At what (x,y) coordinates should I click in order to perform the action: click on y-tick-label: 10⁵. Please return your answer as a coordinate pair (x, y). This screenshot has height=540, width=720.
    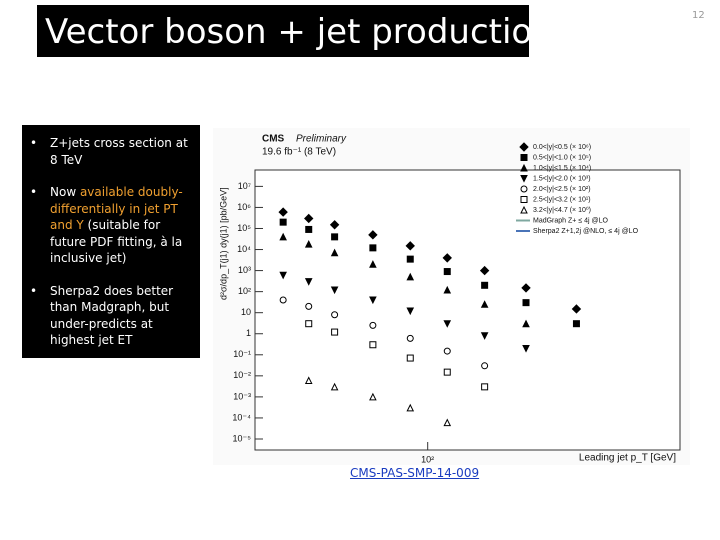
    Looking at the image, I should click on (244, 228).